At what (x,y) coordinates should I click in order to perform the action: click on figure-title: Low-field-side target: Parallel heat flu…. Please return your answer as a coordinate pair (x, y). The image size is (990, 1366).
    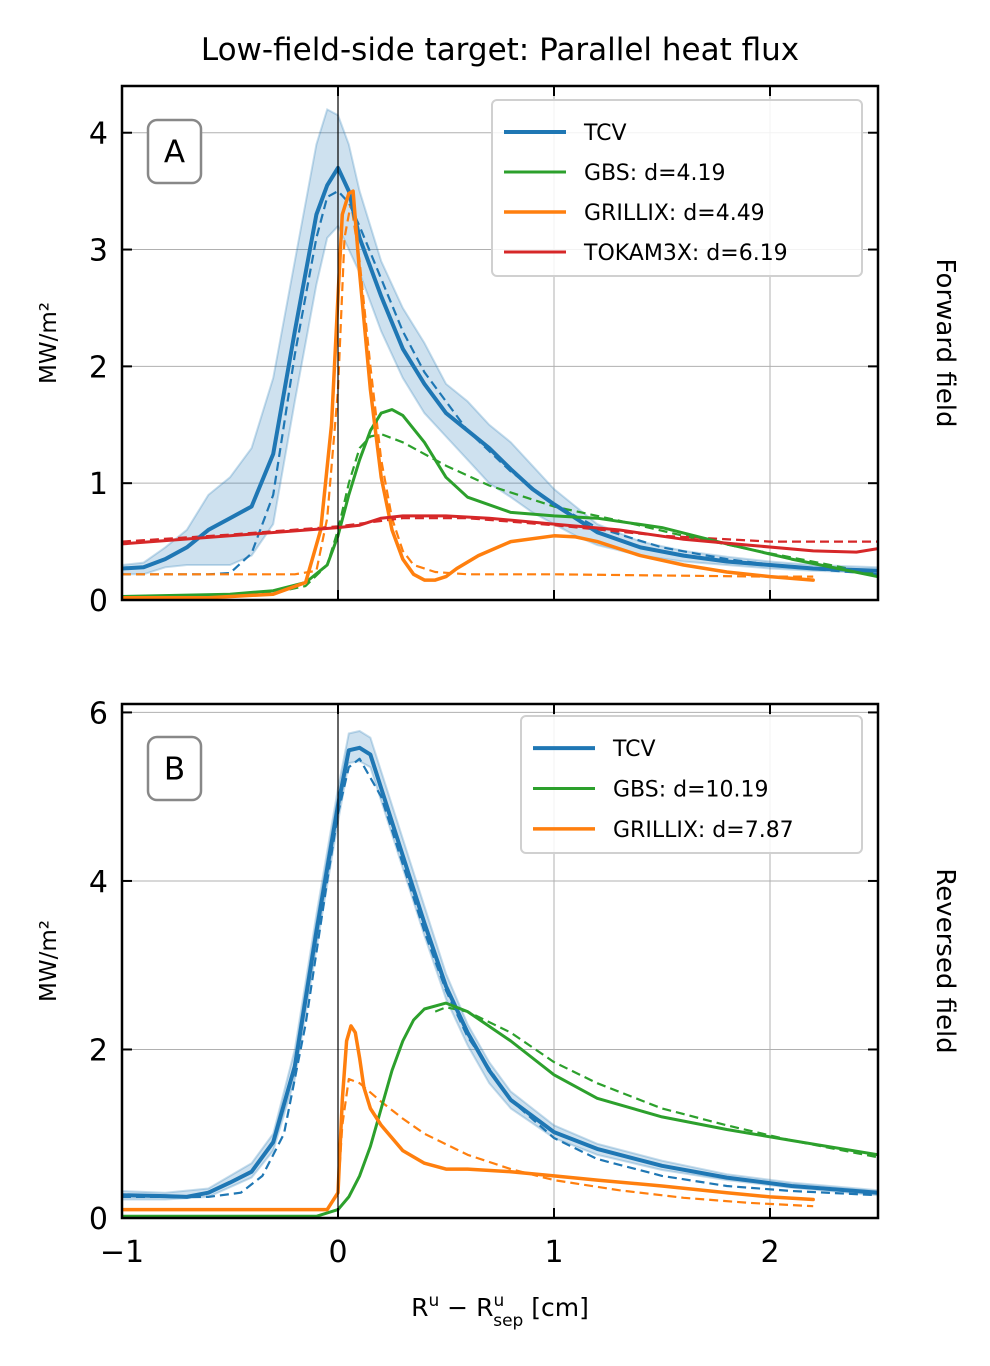
    Looking at the image, I should click on (500, 50).